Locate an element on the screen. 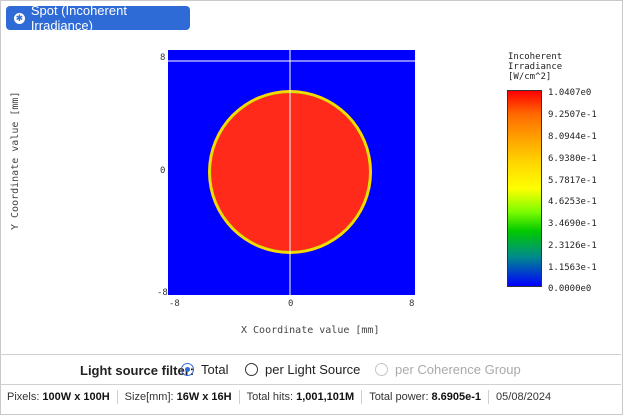 This screenshot has height=415, width=623. x-axis-label: X Coordinate value [mm] is located at coordinates (310, 330).